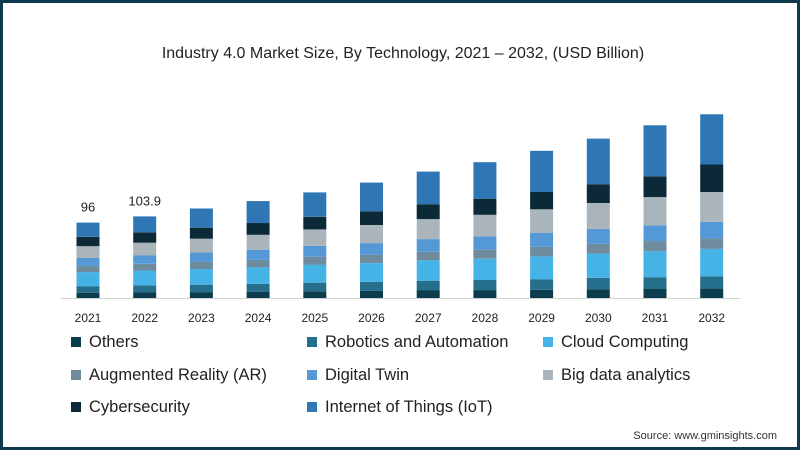 The height and width of the screenshot is (453, 800). What do you see at coordinates (314, 318) in the screenshot?
I see `x-tick-label-2025: 2025` at bounding box center [314, 318].